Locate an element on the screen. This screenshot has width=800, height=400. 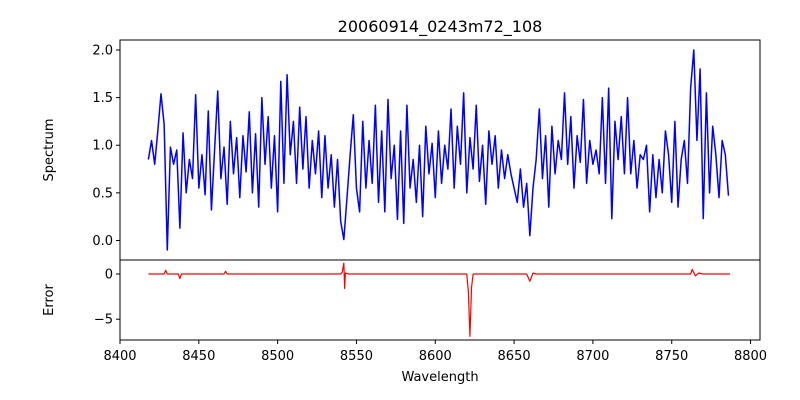
x-tick-label: 8650 is located at coordinates (514, 356).